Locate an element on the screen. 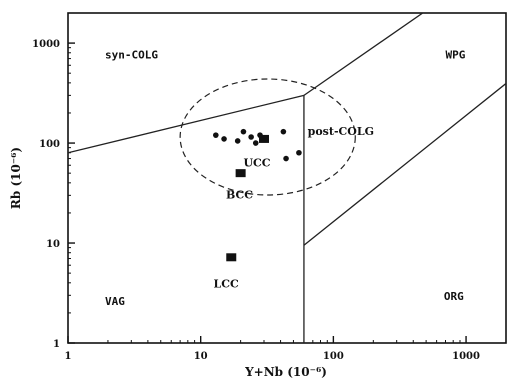  boundary-vag-syncolg is located at coordinates (186, 124).